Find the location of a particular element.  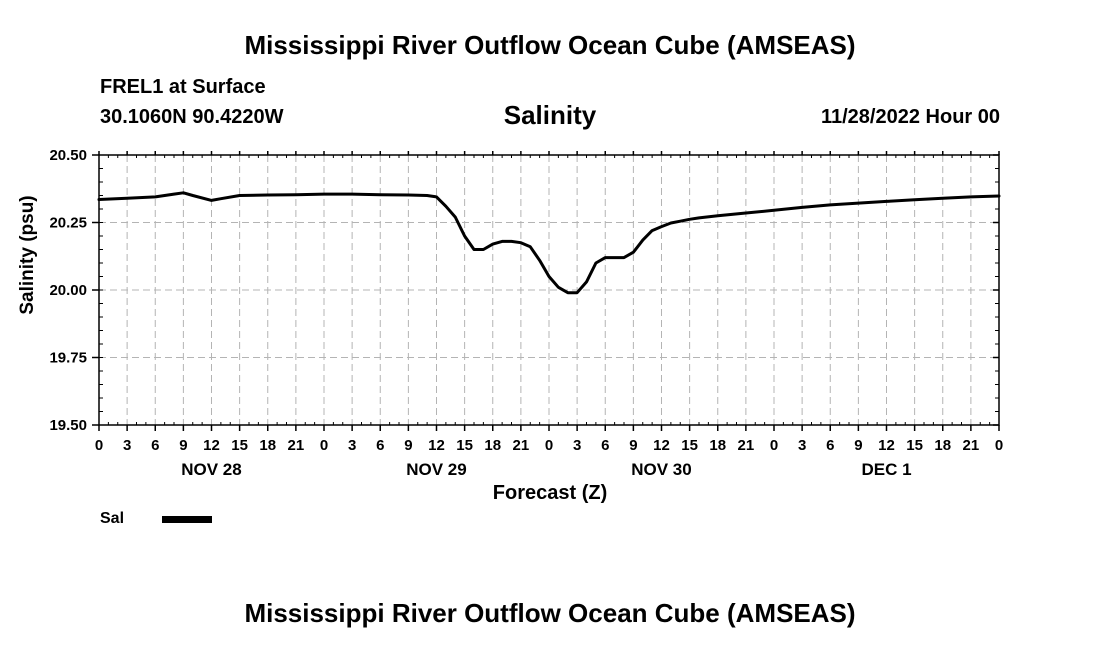

legend-label: Sal is located at coordinates (112, 518).